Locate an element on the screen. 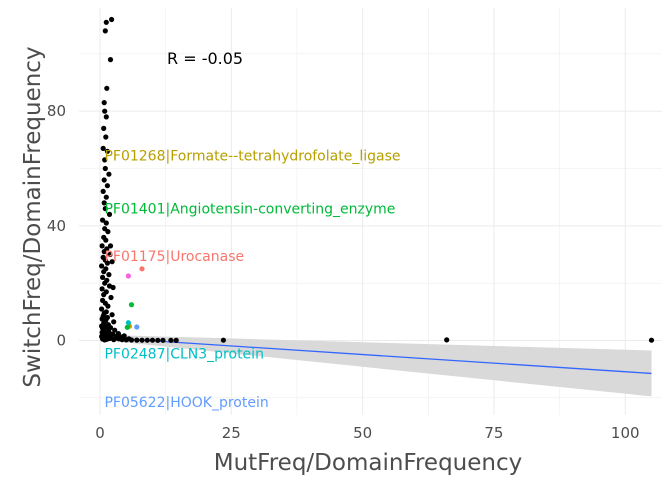 The width and height of the screenshot is (672, 480). y-axis-title: SwitchFreq/DomainFrequency is located at coordinates (33, 216).